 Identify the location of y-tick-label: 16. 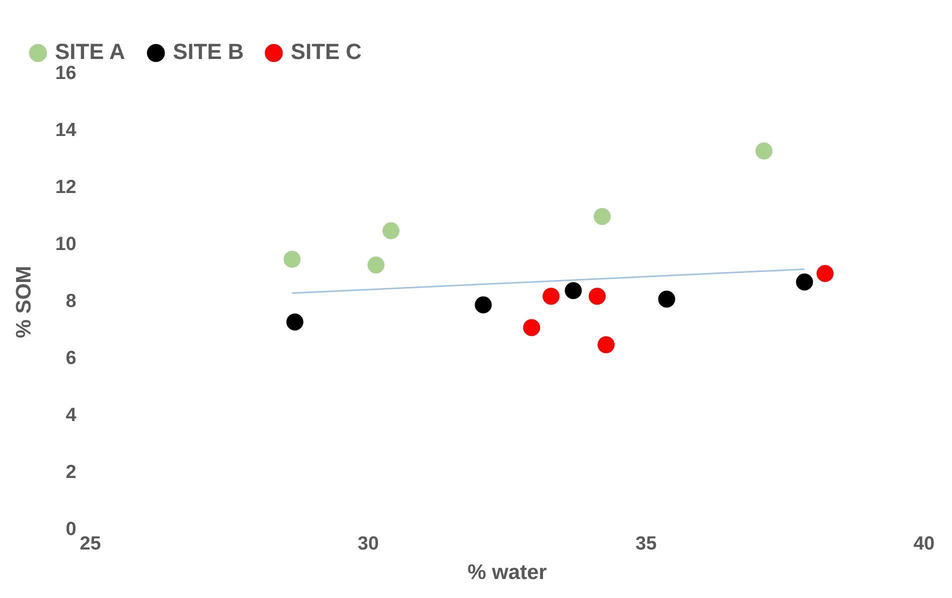
(65, 73).